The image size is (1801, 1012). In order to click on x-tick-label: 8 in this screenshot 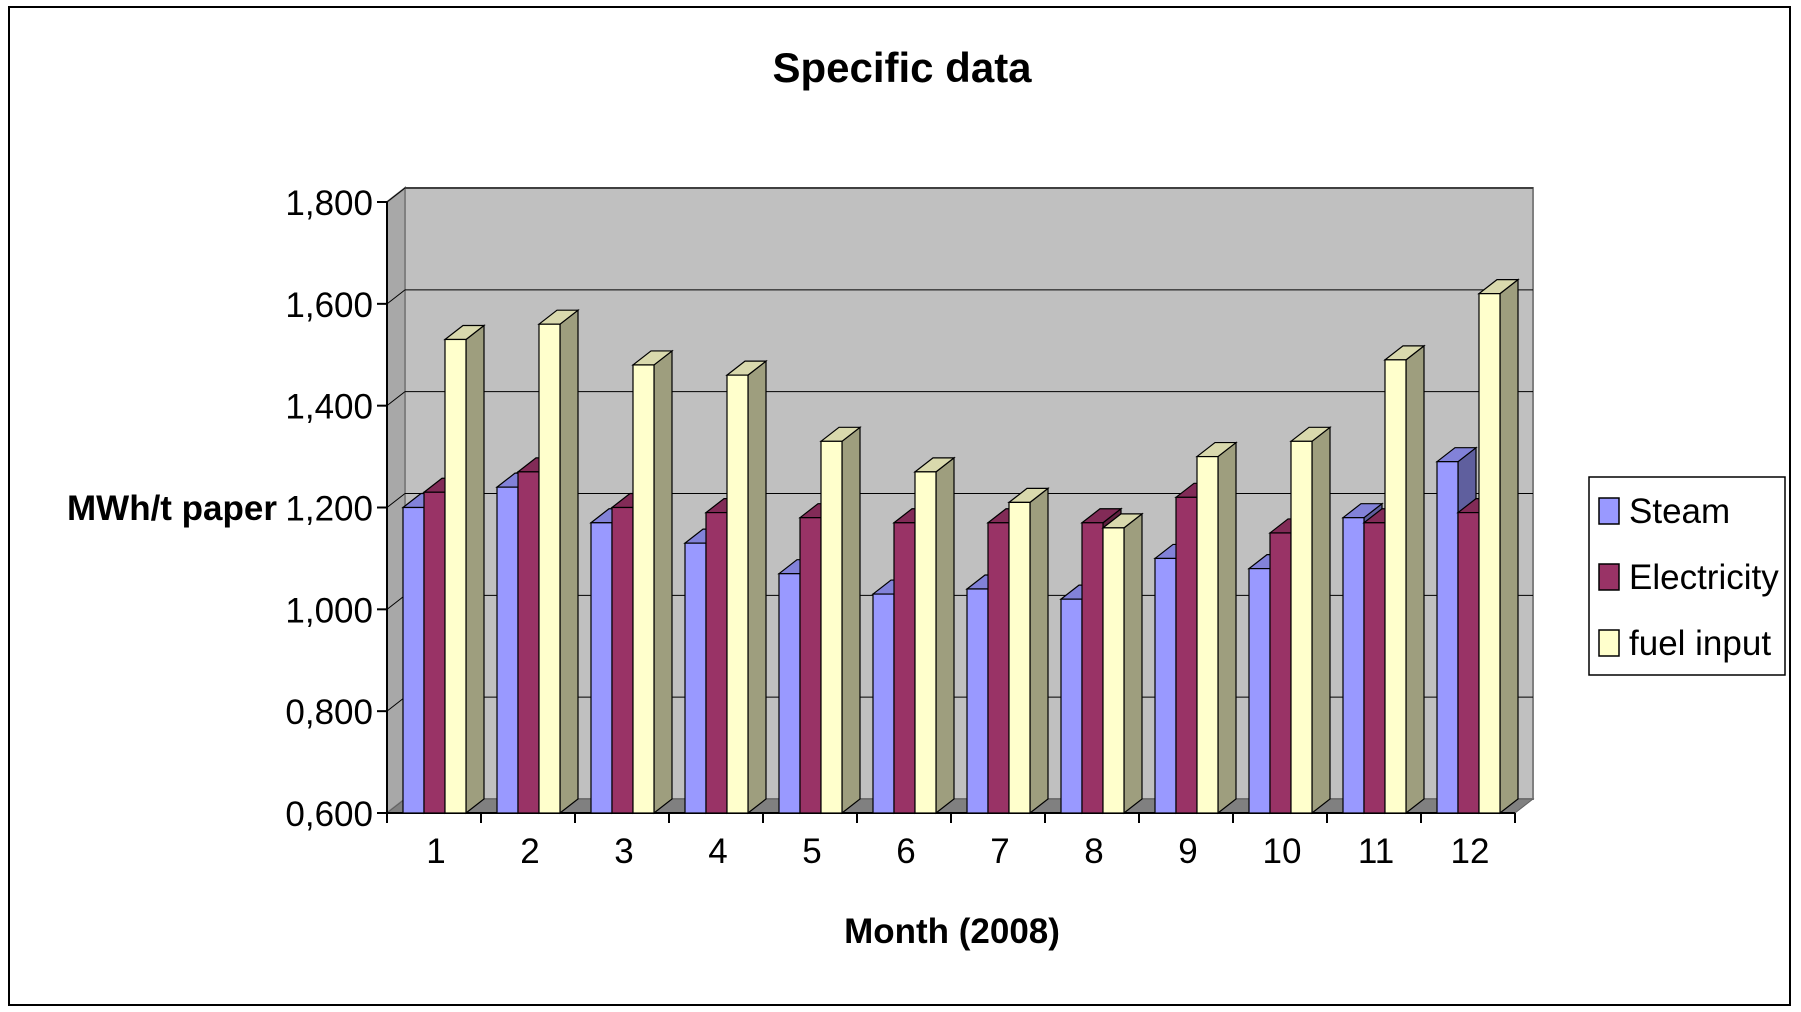, I will do `click(1093, 851)`.